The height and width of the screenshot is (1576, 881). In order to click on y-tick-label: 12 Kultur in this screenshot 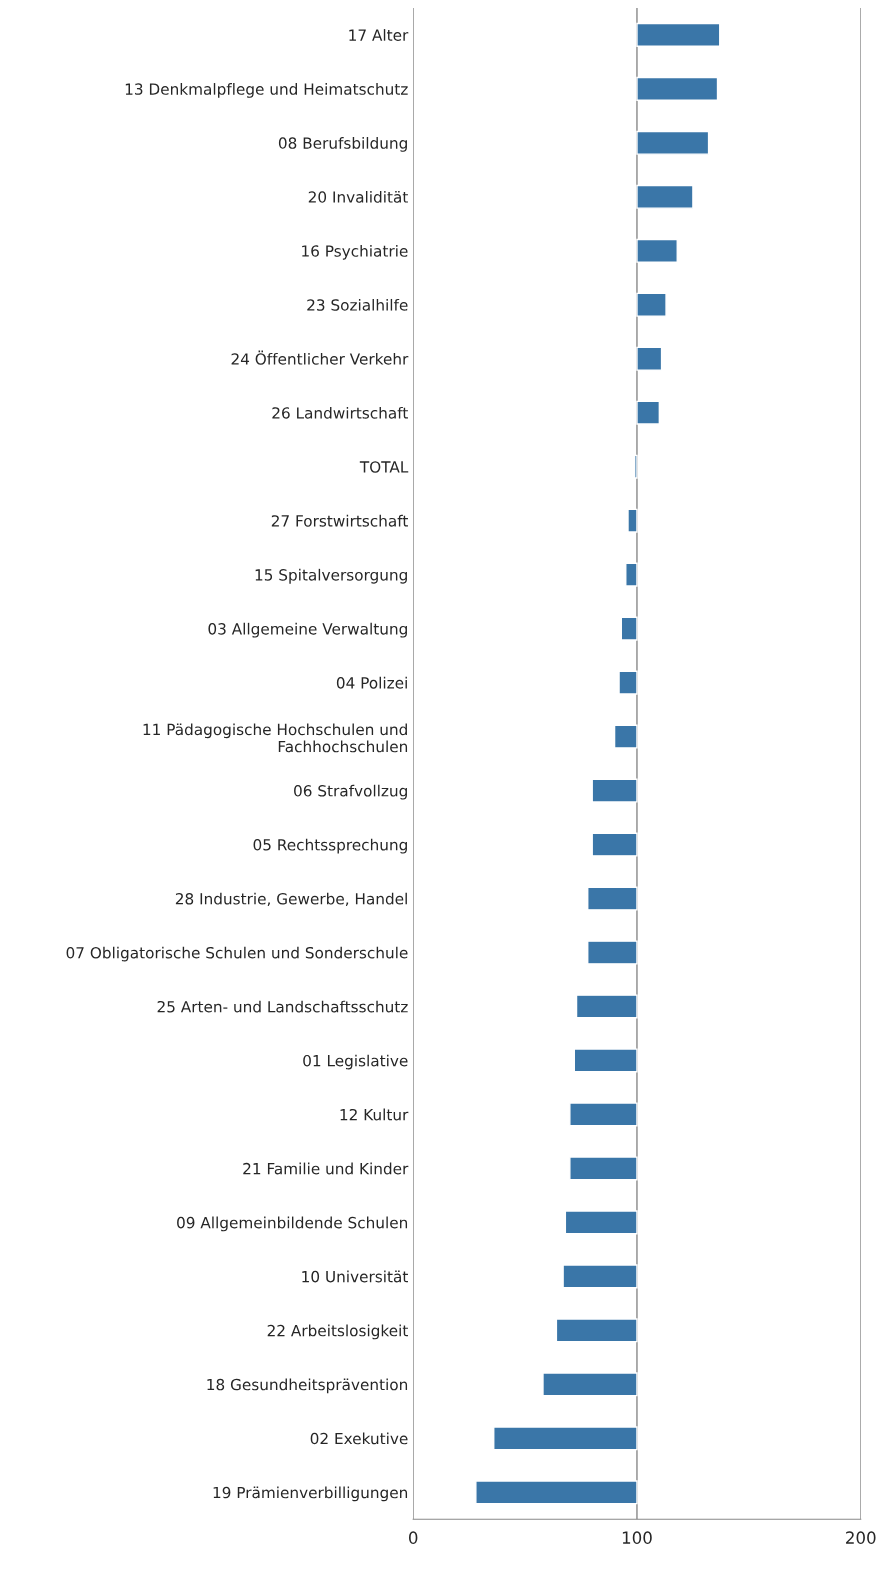, I will do `click(374, 1114)`.